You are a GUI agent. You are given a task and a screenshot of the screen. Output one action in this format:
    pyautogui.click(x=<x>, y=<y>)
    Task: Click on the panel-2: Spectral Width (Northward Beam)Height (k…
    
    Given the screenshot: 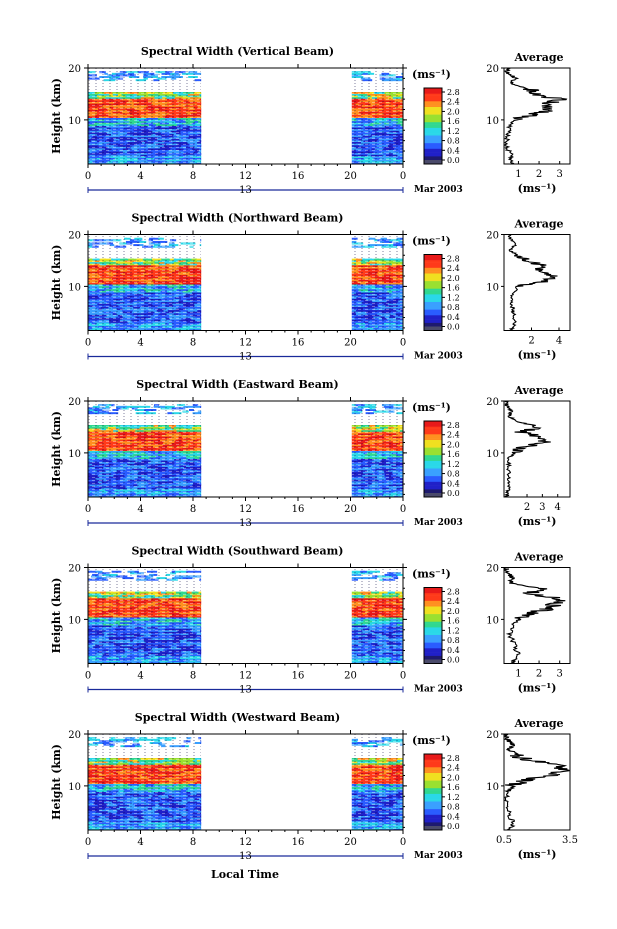 What is the action you would take?
    pyautogui.click(x=310, y=287)
    